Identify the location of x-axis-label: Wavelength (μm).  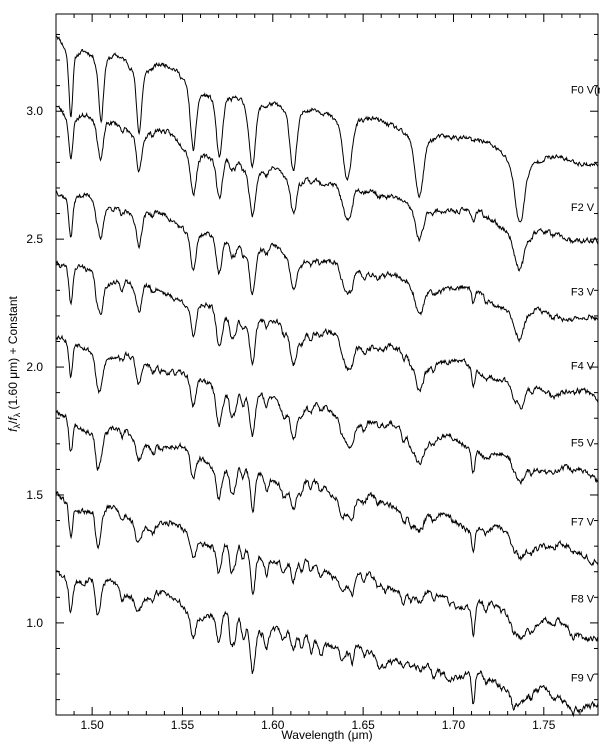
(326, 735).